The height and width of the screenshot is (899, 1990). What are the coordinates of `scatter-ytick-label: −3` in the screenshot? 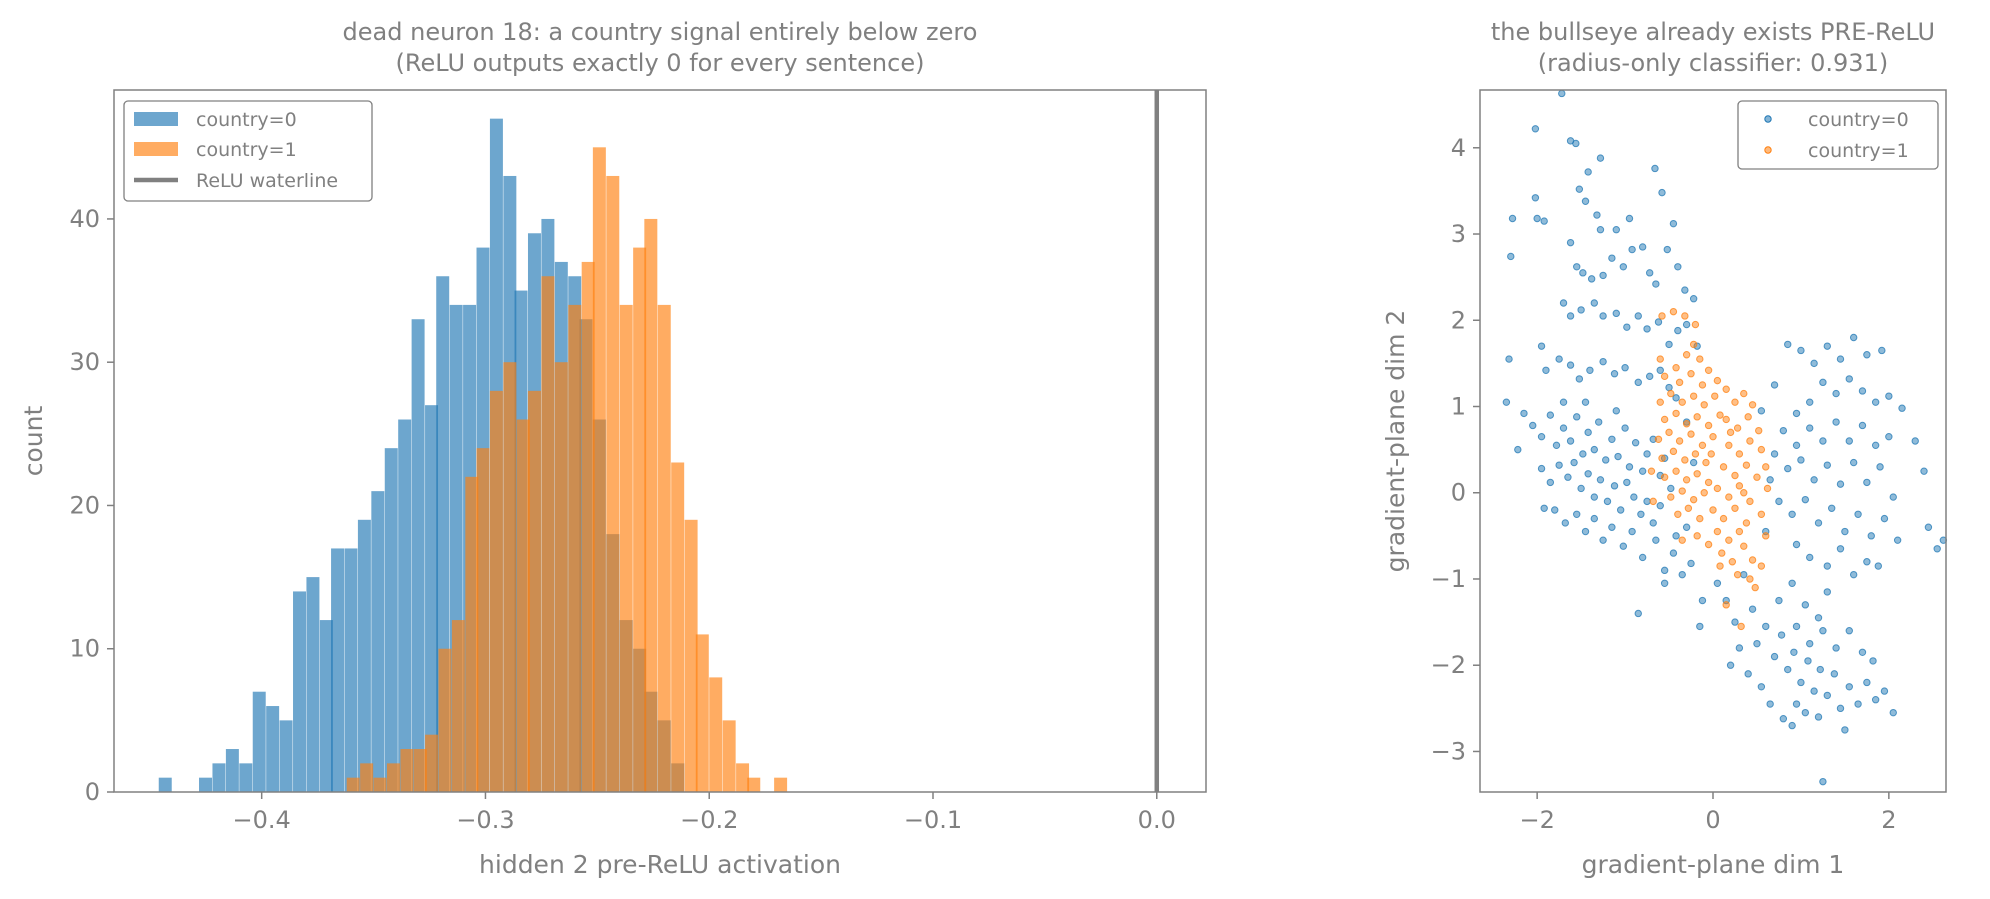 It's located at (1448, 751).